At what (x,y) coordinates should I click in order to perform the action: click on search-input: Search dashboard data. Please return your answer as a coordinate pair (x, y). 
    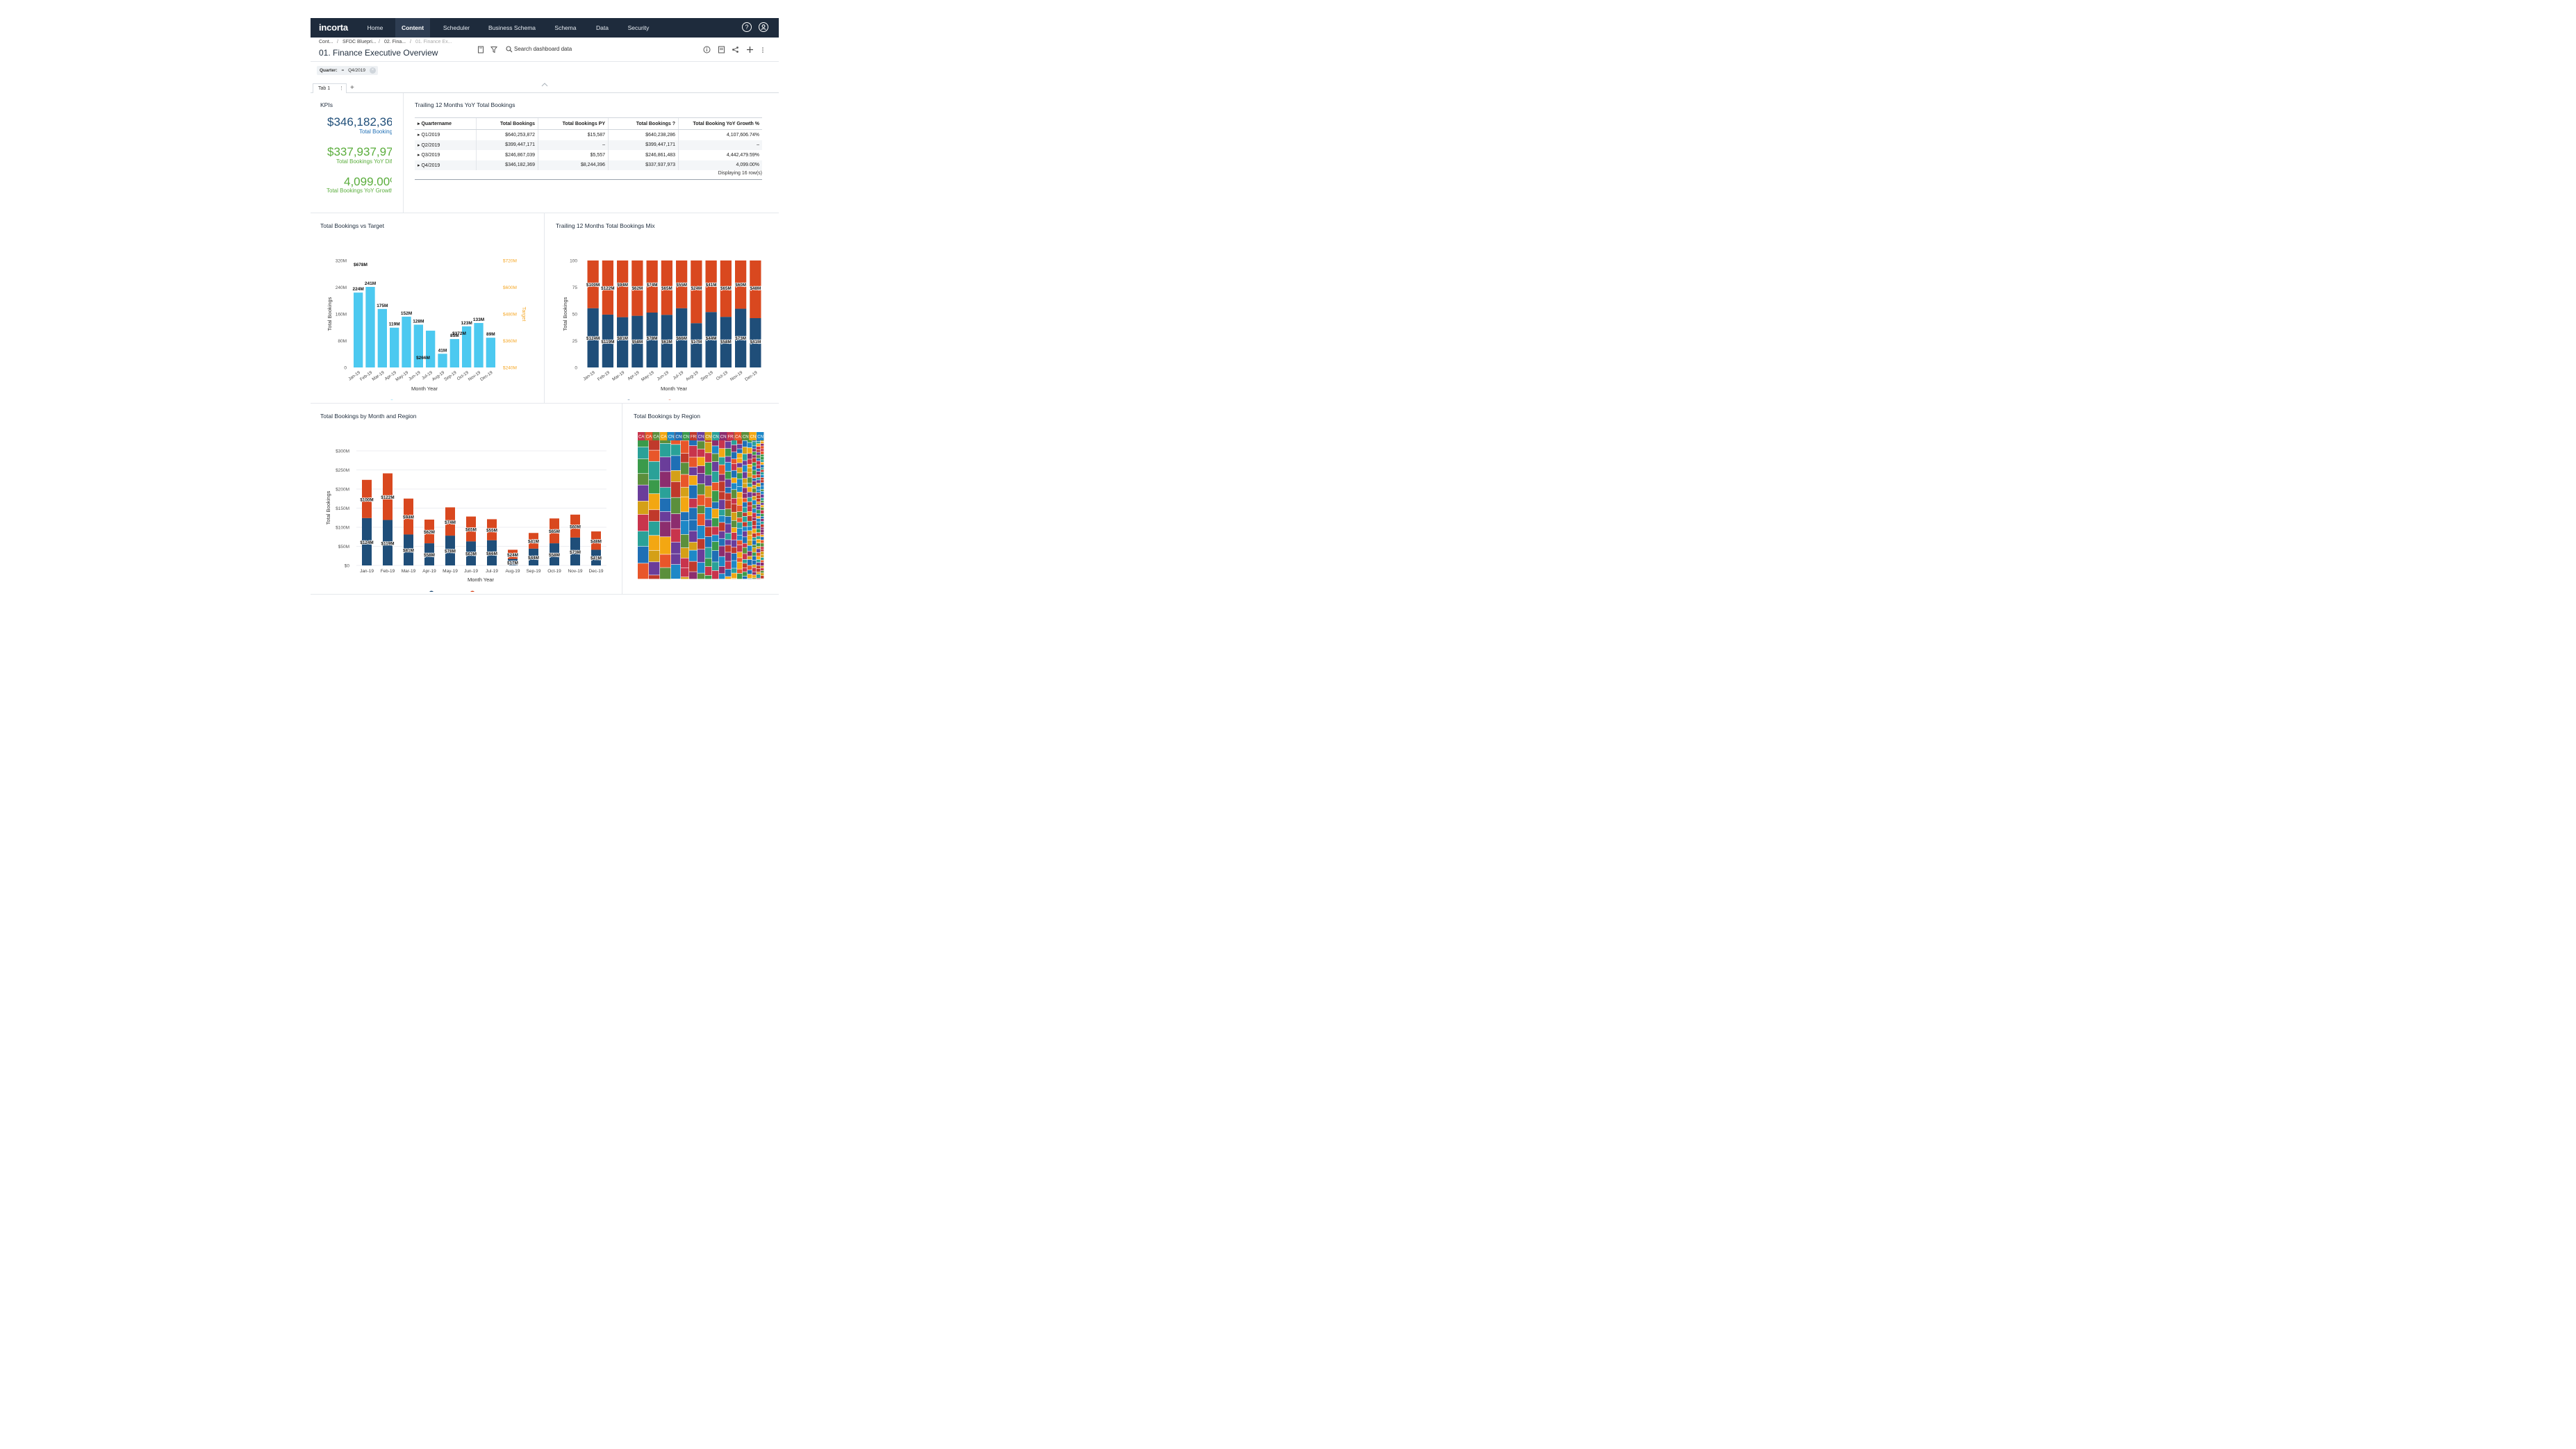
    Looking at the image, I should click on (543, 49).